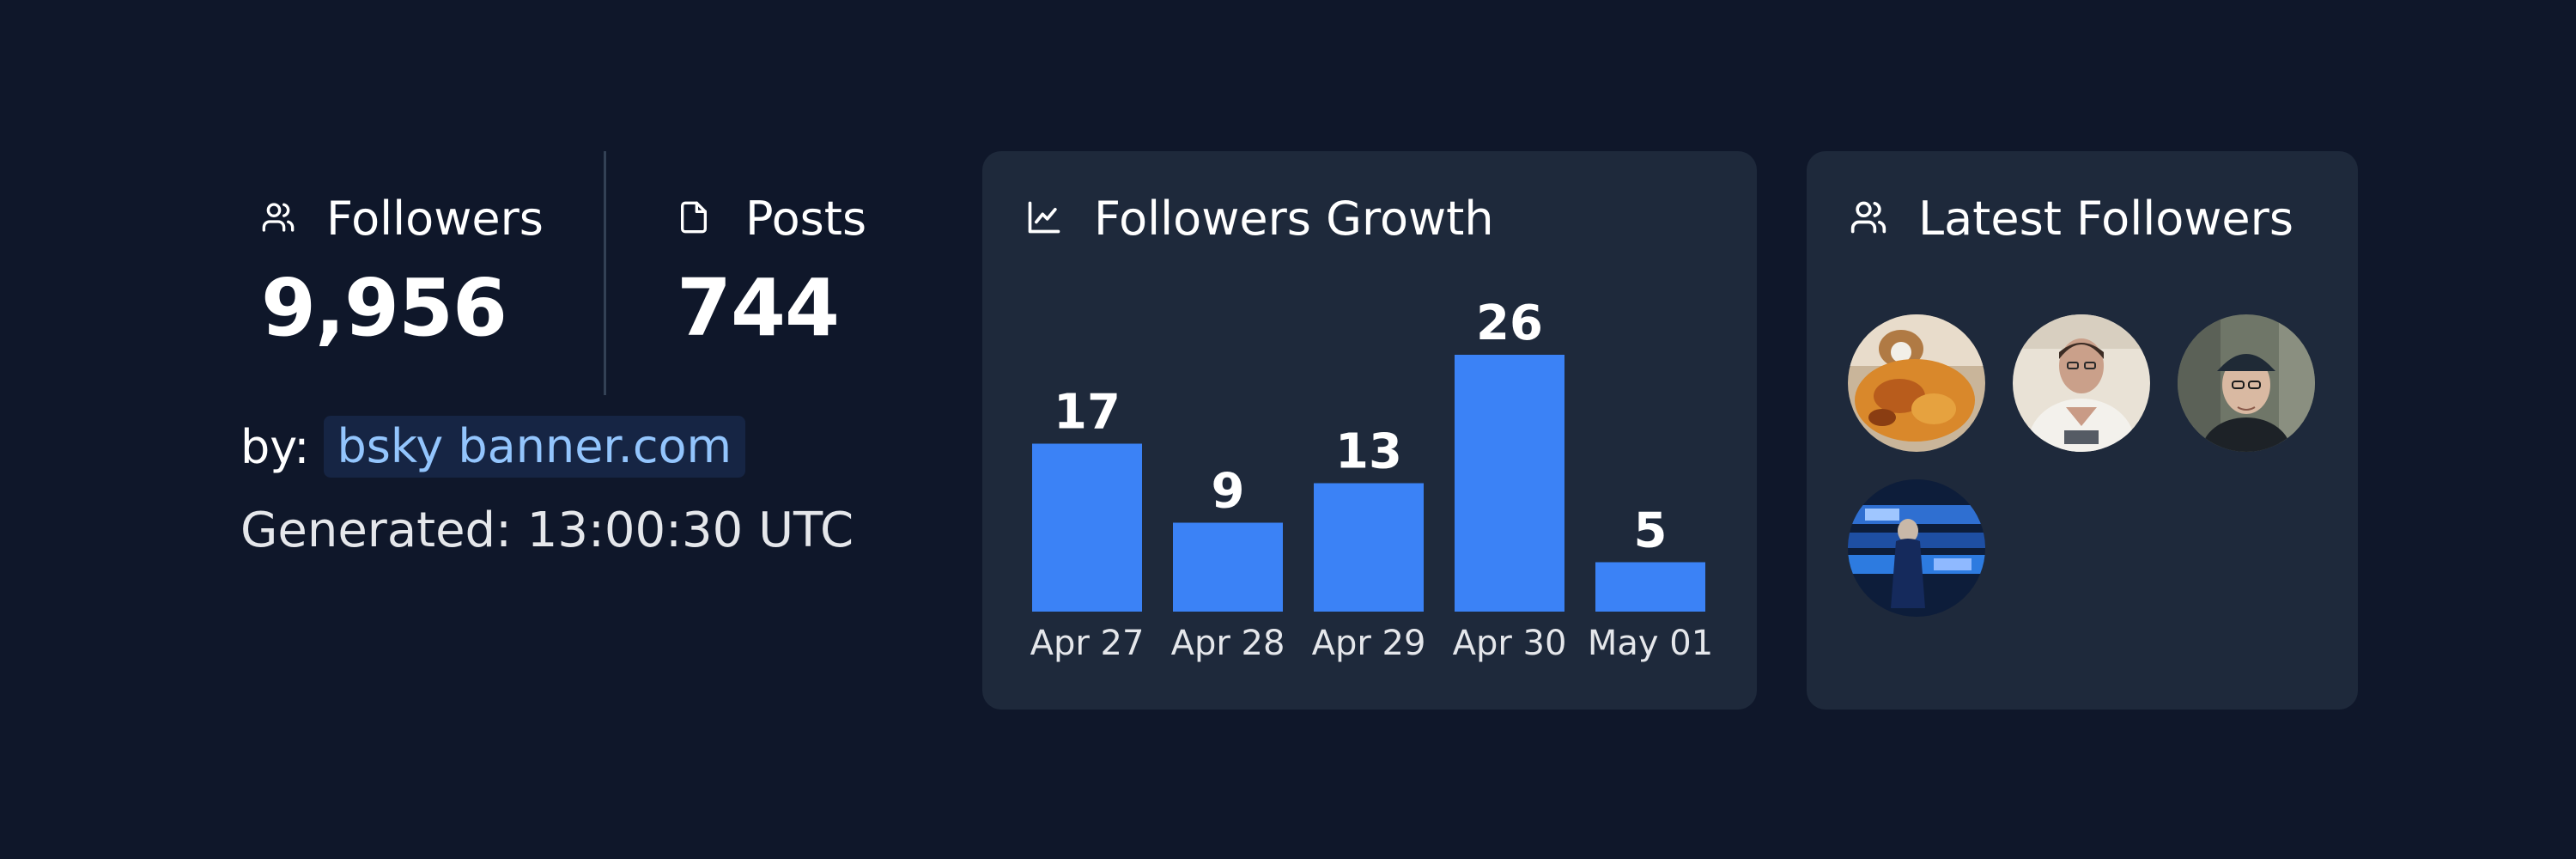 Image resolution: width=2576 pixels, height=859 pixels. I want to click on posts-stat: Posts 744, so click(771, 272).